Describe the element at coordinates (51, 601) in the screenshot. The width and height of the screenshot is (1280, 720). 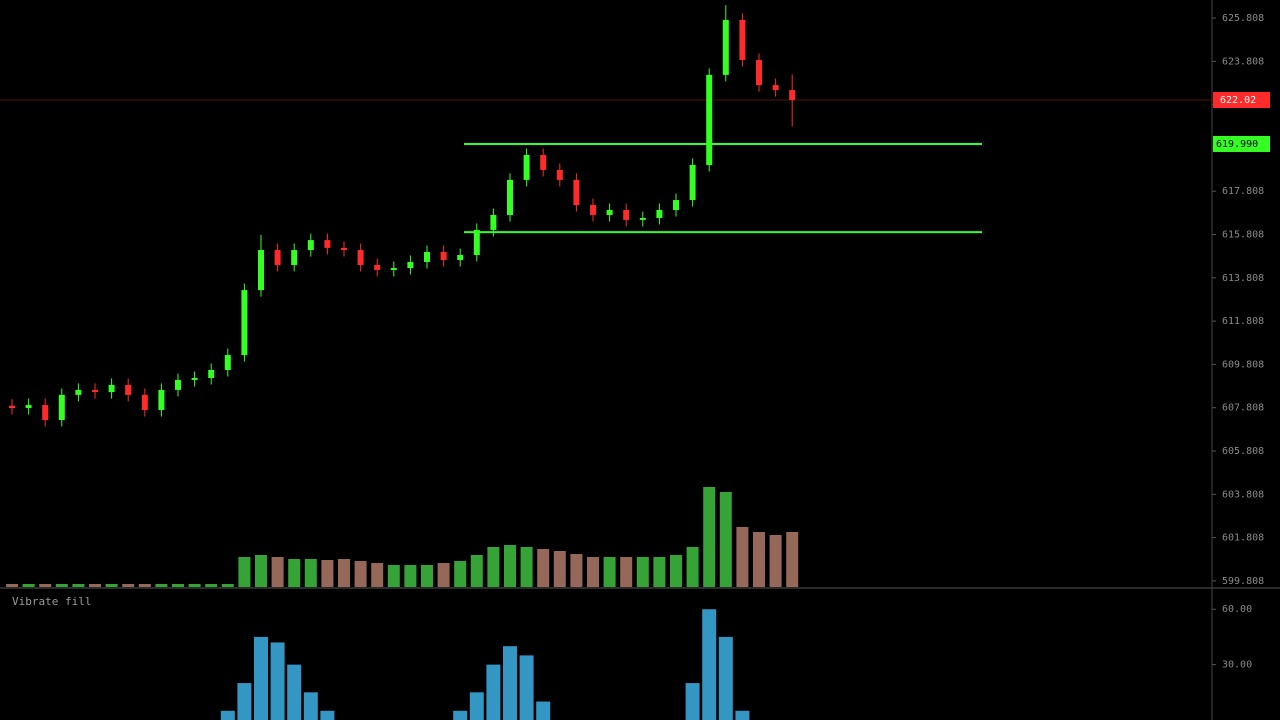
I see `indicator-title: Vibrate fill` at that location.